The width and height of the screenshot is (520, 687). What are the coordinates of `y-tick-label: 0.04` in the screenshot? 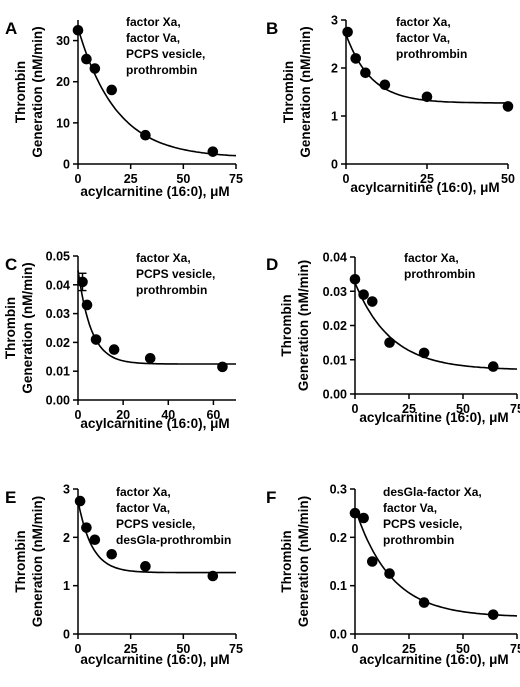 It's located at (58, 285).